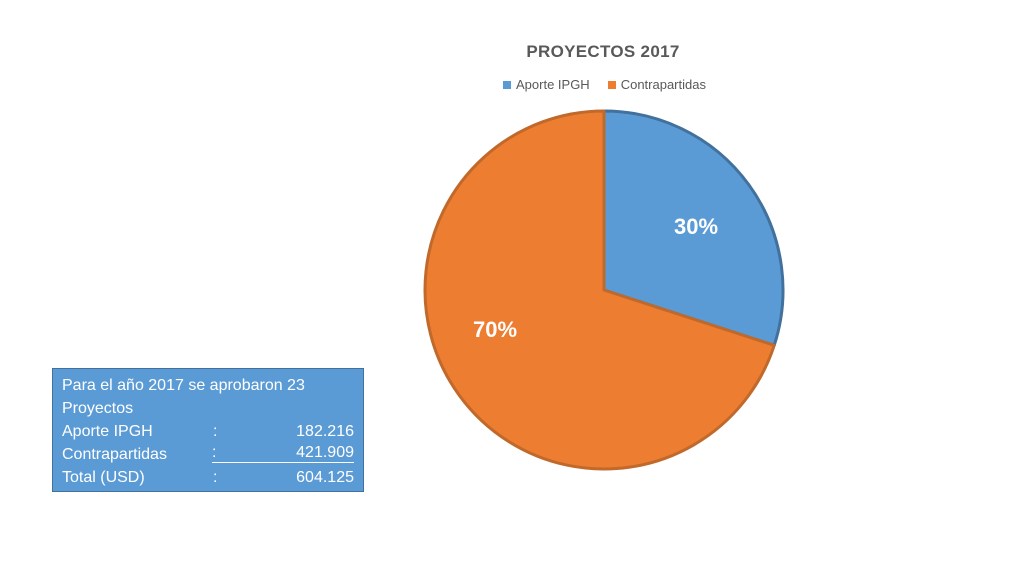 The height and width of the screenshot is (576, 1024). Describe the element at coordinates (325, 431) in the screenshot. I see `summary-value-aporte: 182.216` at that location.